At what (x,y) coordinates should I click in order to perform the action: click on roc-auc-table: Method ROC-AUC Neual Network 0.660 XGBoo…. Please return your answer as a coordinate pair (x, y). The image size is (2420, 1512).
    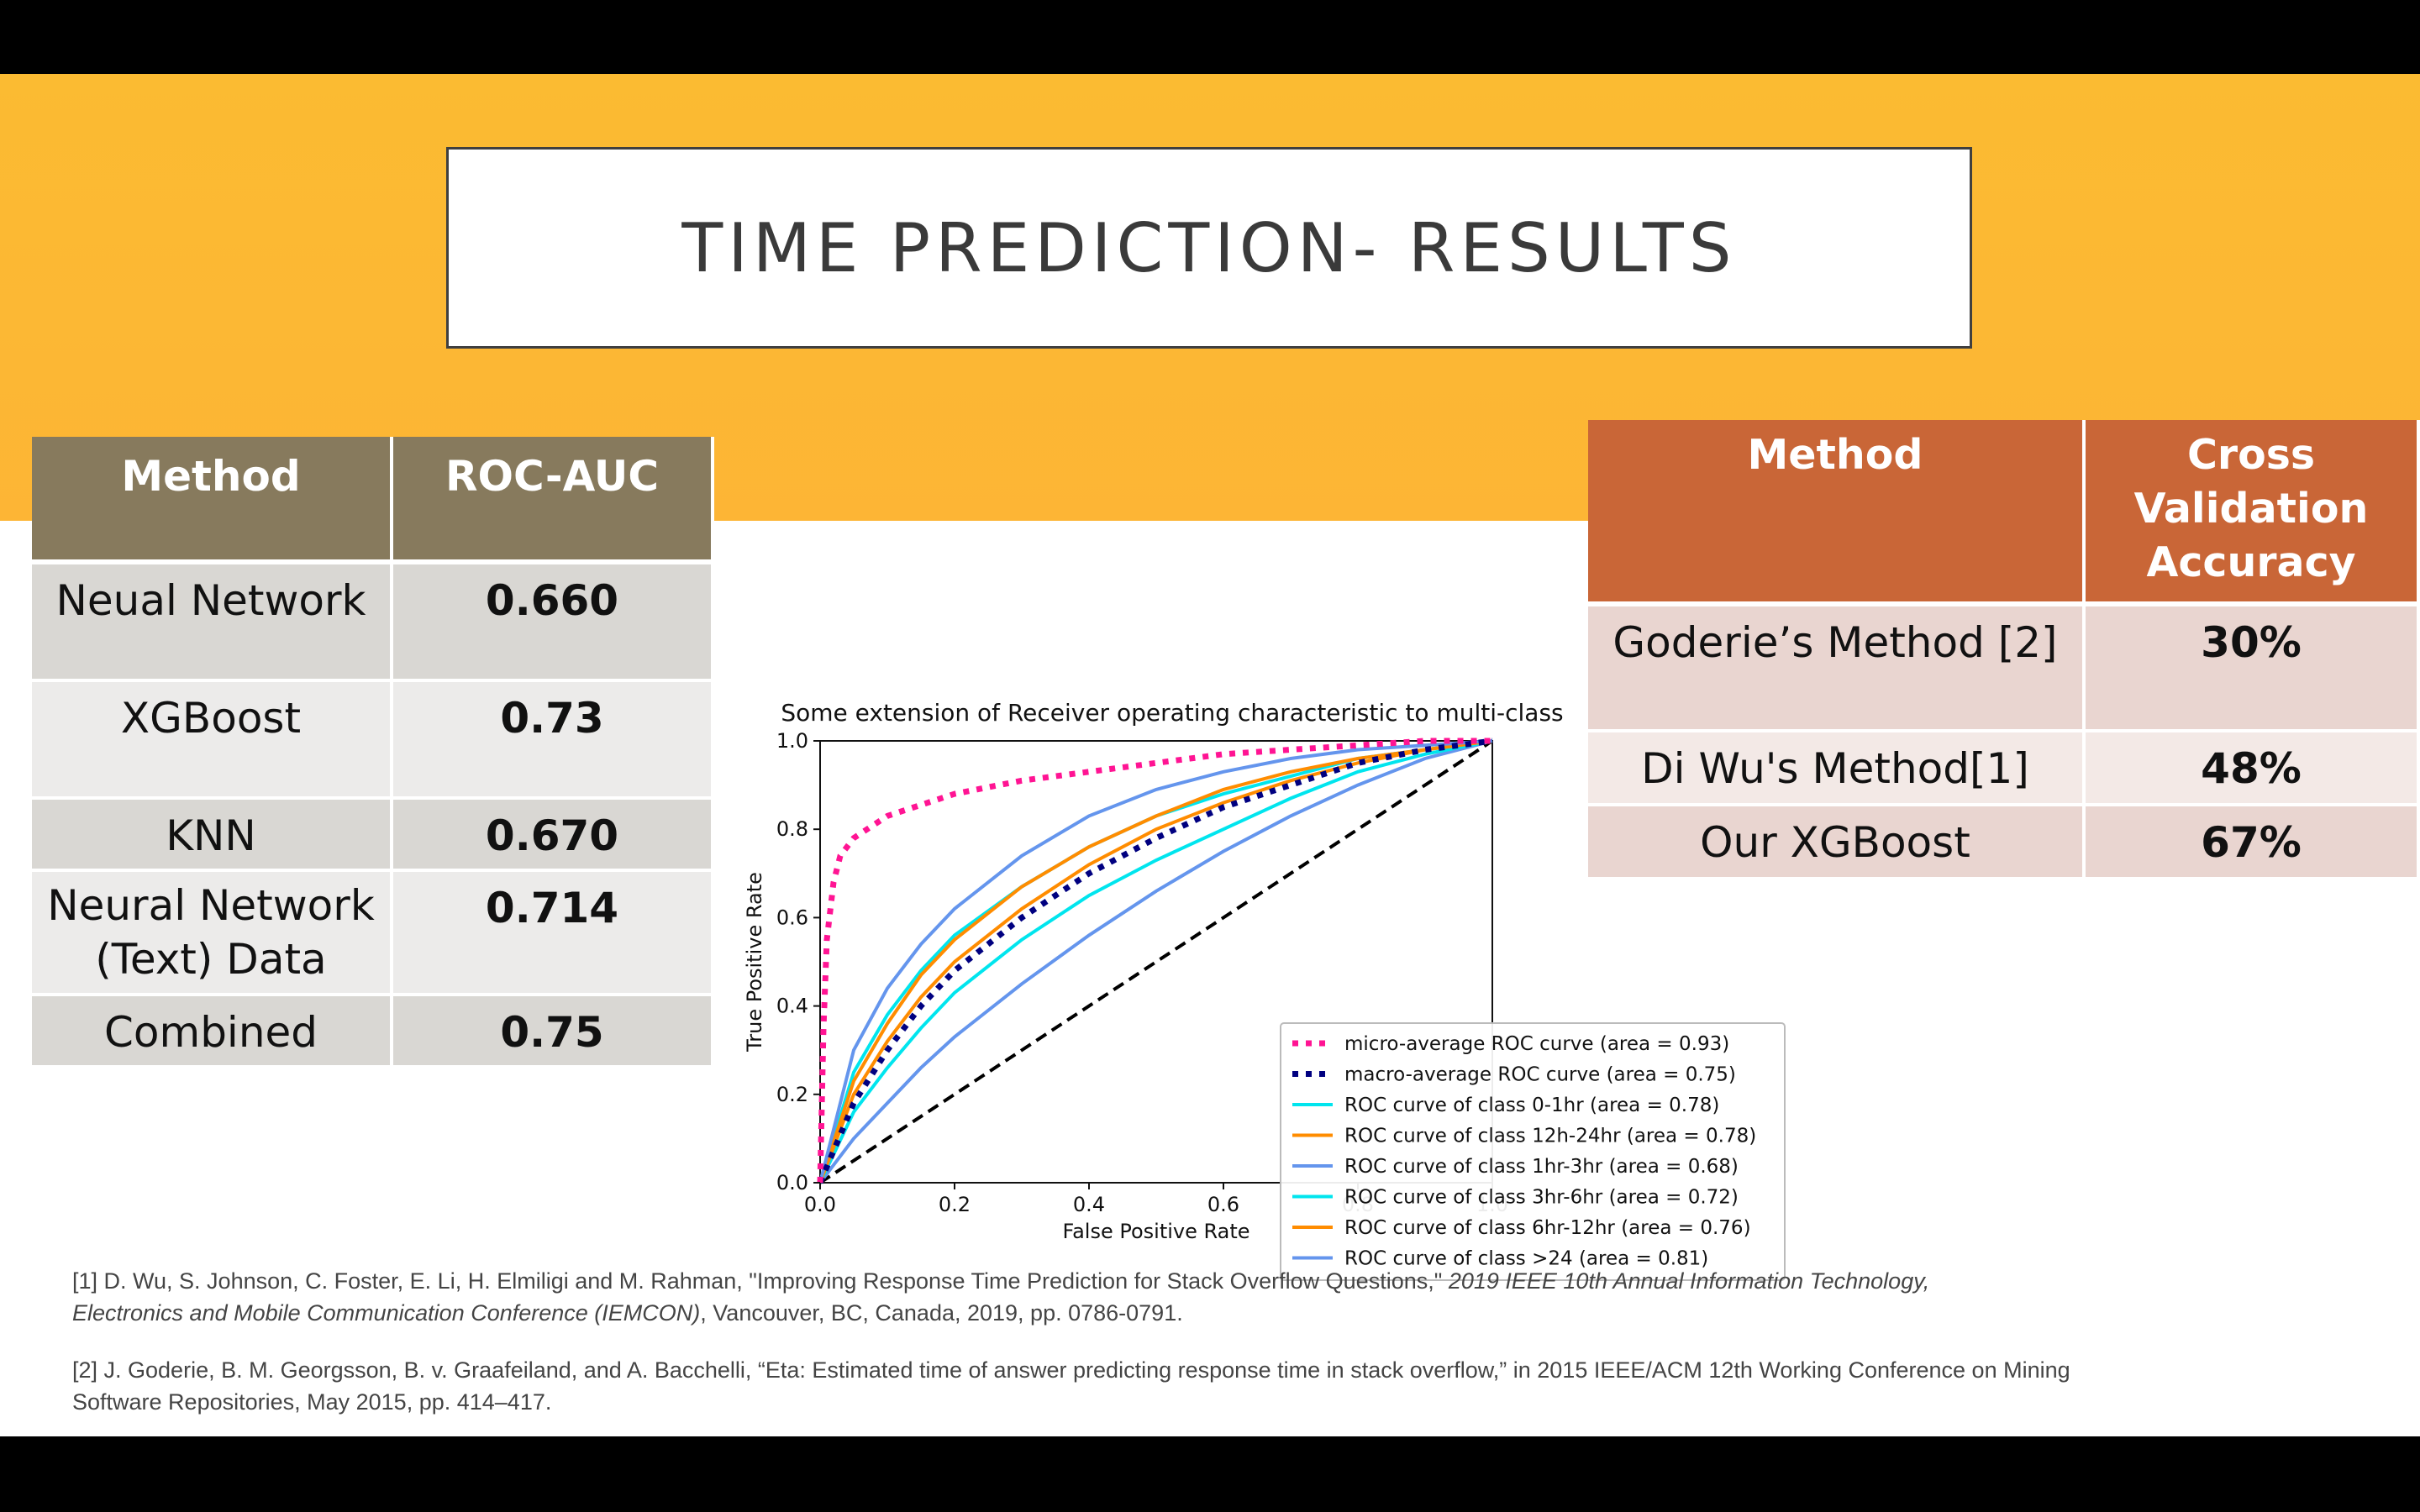
    Looking at the image, I should click on (373, 752).